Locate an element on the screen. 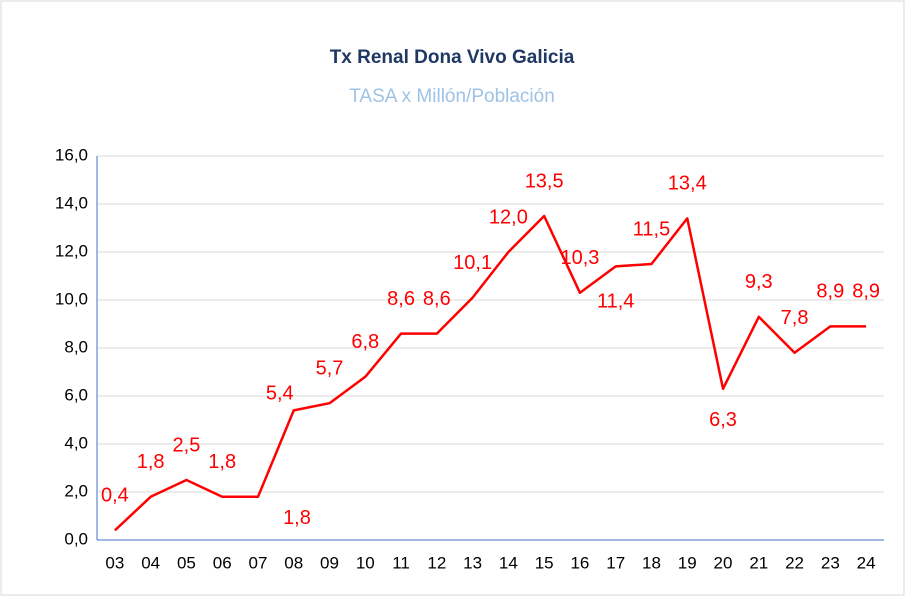  data-label: 6,8 is located at coordinates (365, 342).